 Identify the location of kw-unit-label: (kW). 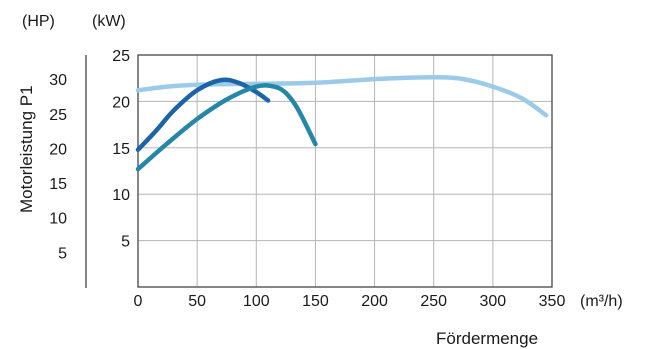
(109, 21).